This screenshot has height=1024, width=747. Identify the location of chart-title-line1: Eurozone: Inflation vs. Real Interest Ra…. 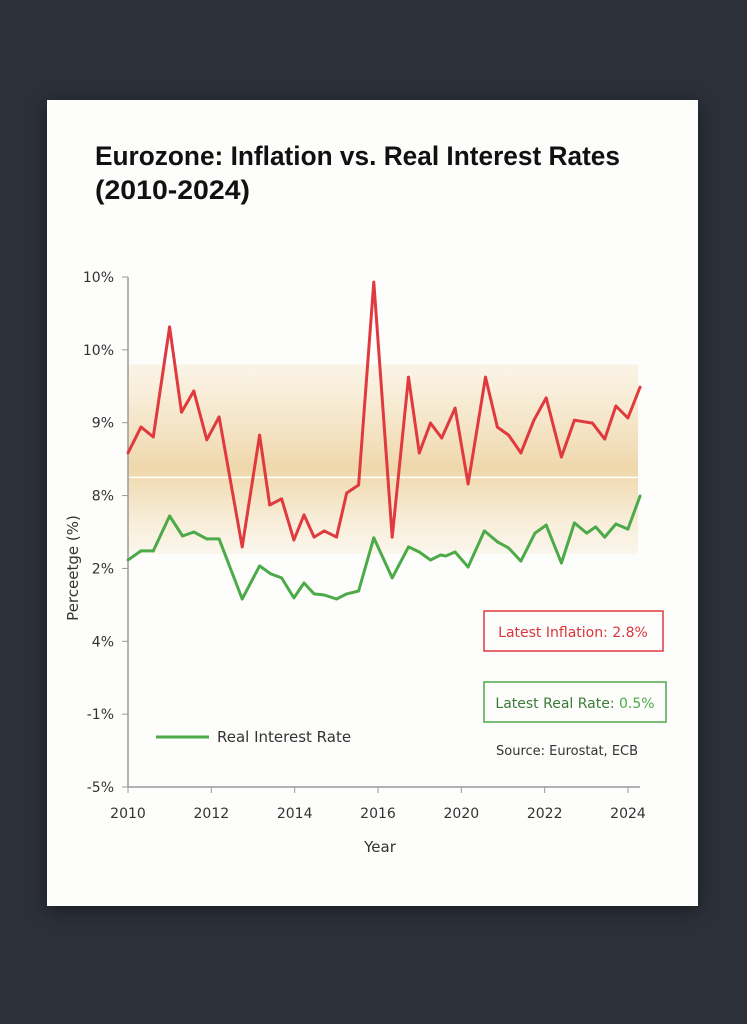
(357, 156).